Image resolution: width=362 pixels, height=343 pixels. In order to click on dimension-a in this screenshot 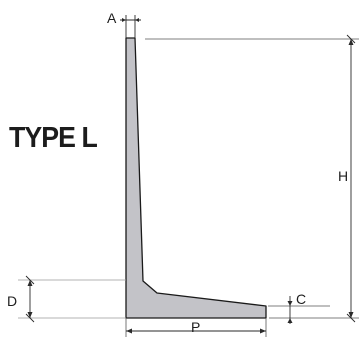, I will do `click(130, 26)`.